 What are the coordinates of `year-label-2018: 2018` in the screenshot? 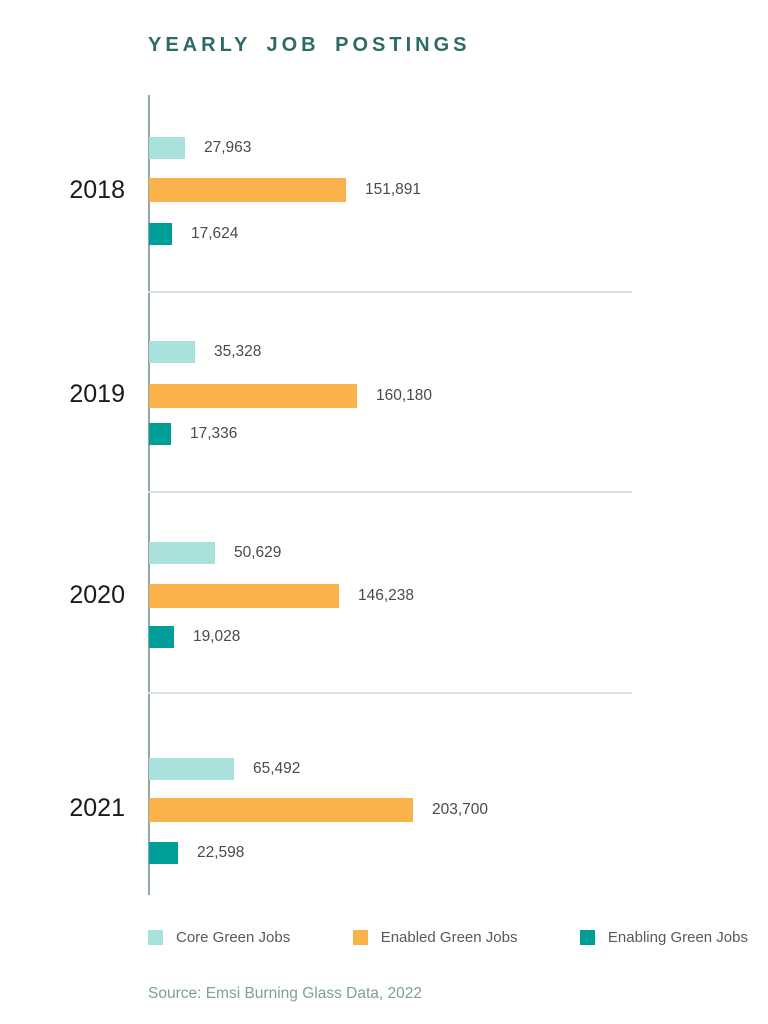 It's located at (97, 190).